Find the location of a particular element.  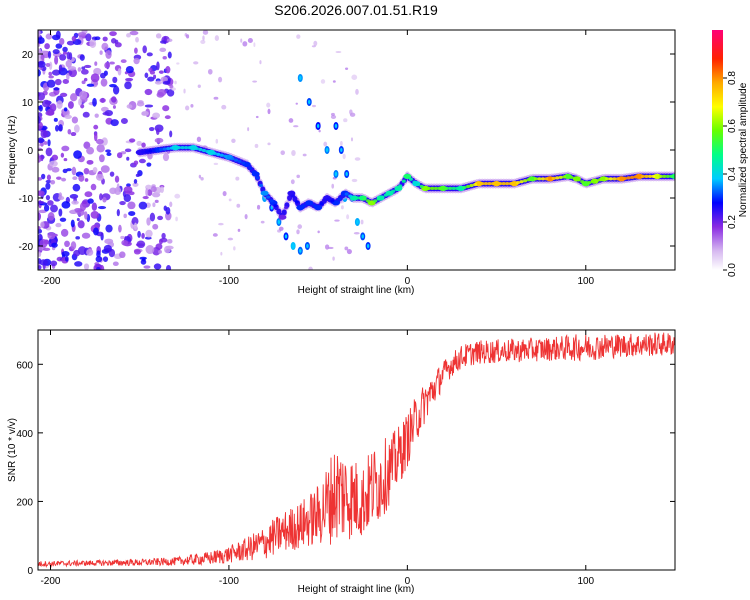

spectrogram-ytick-label: 0 is located at coordinates (30, 151).